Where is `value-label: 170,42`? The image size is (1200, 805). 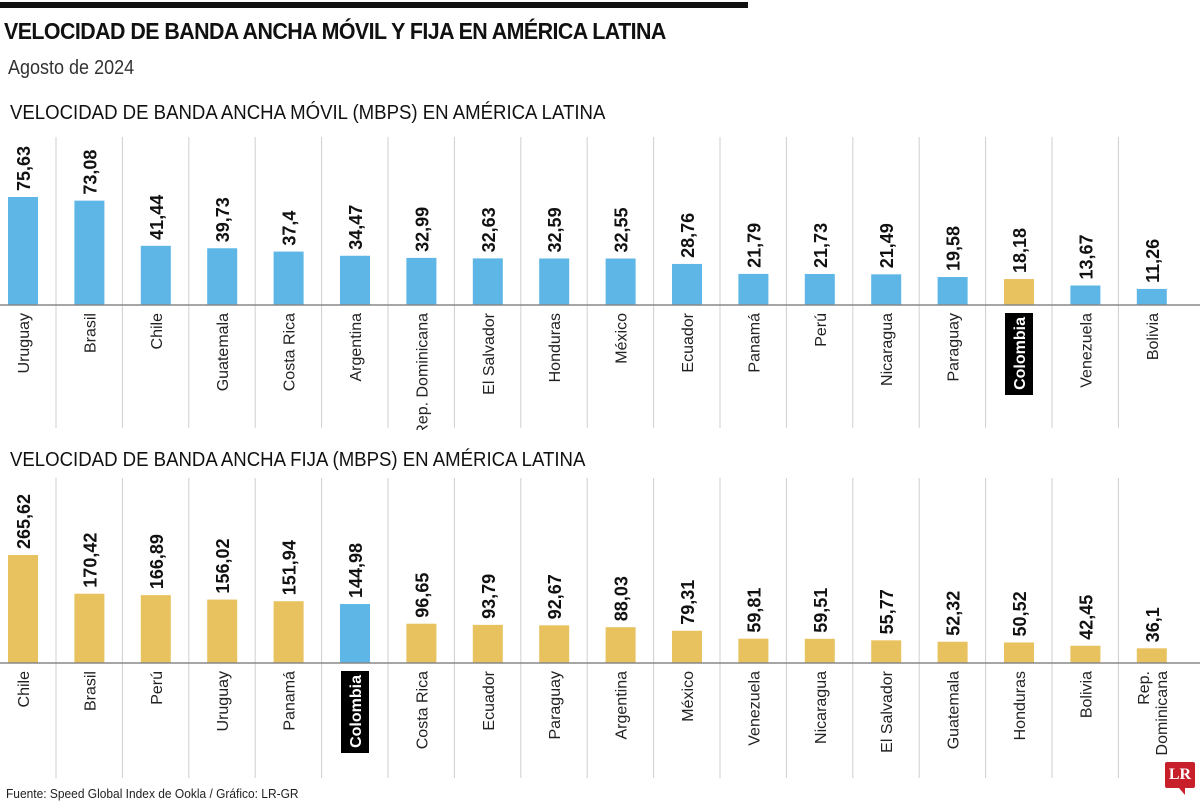 value-label: 170,42 is located at coordinates (90, 560).